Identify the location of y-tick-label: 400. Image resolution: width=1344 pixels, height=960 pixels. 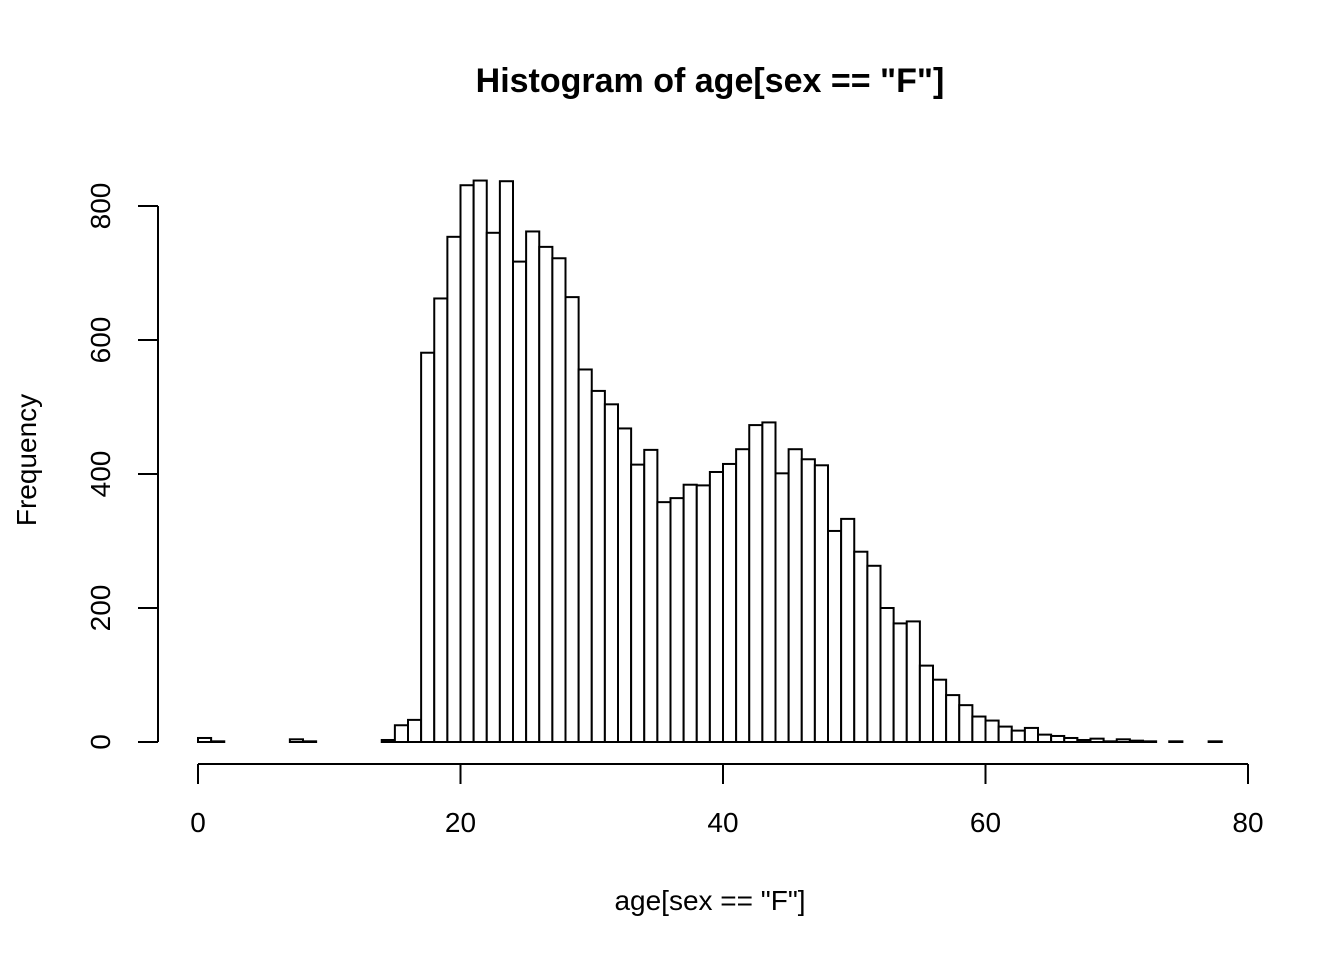
(100, 474).